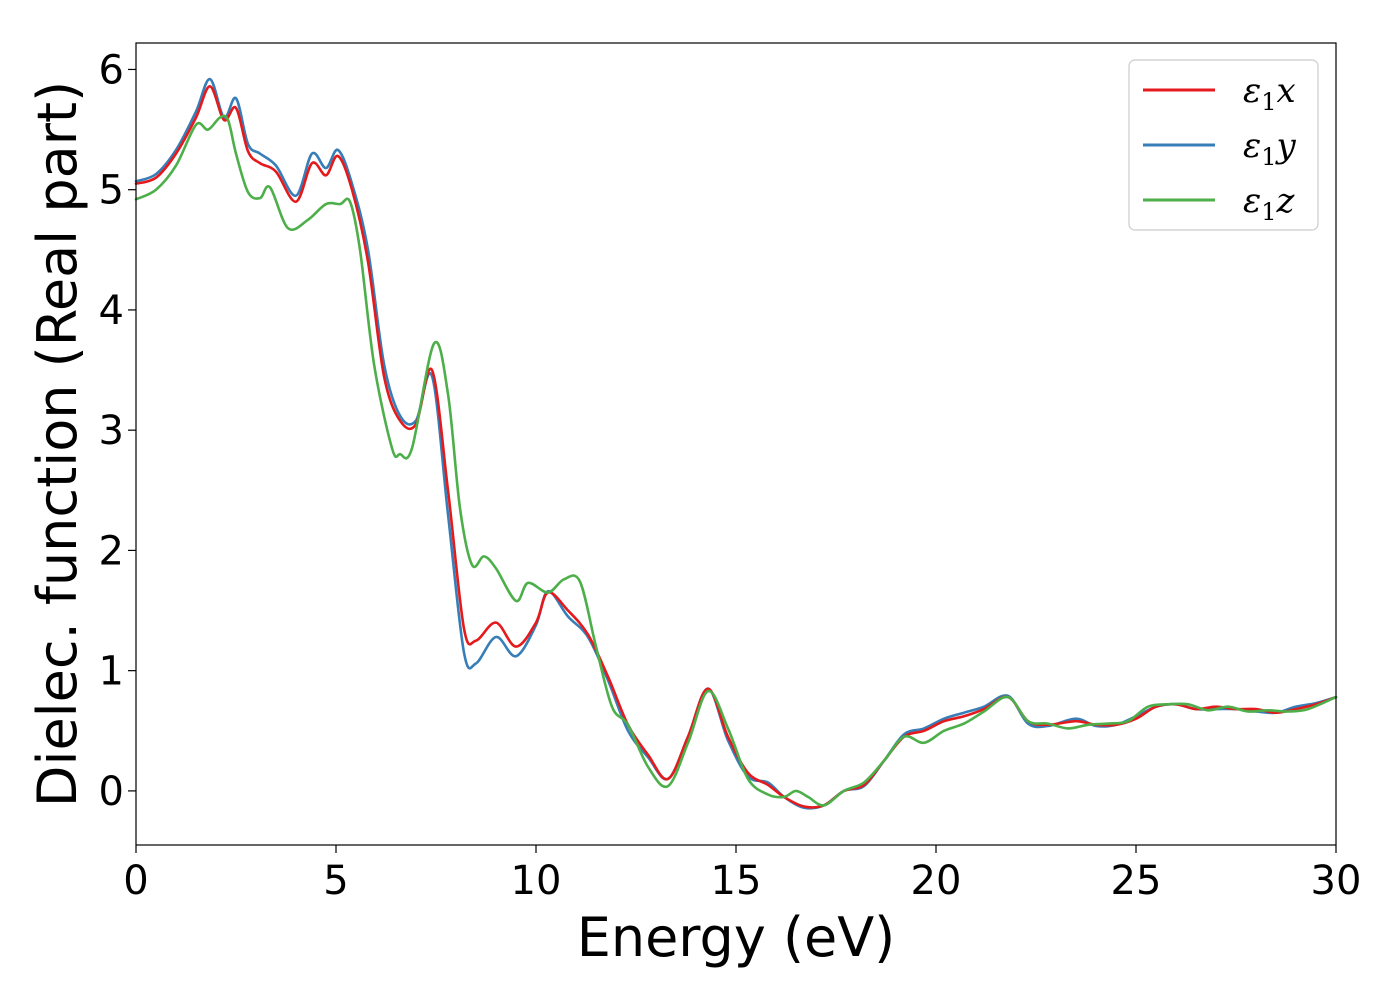  I want to click on legend-label-z: ε1z, so click(1269, 203).